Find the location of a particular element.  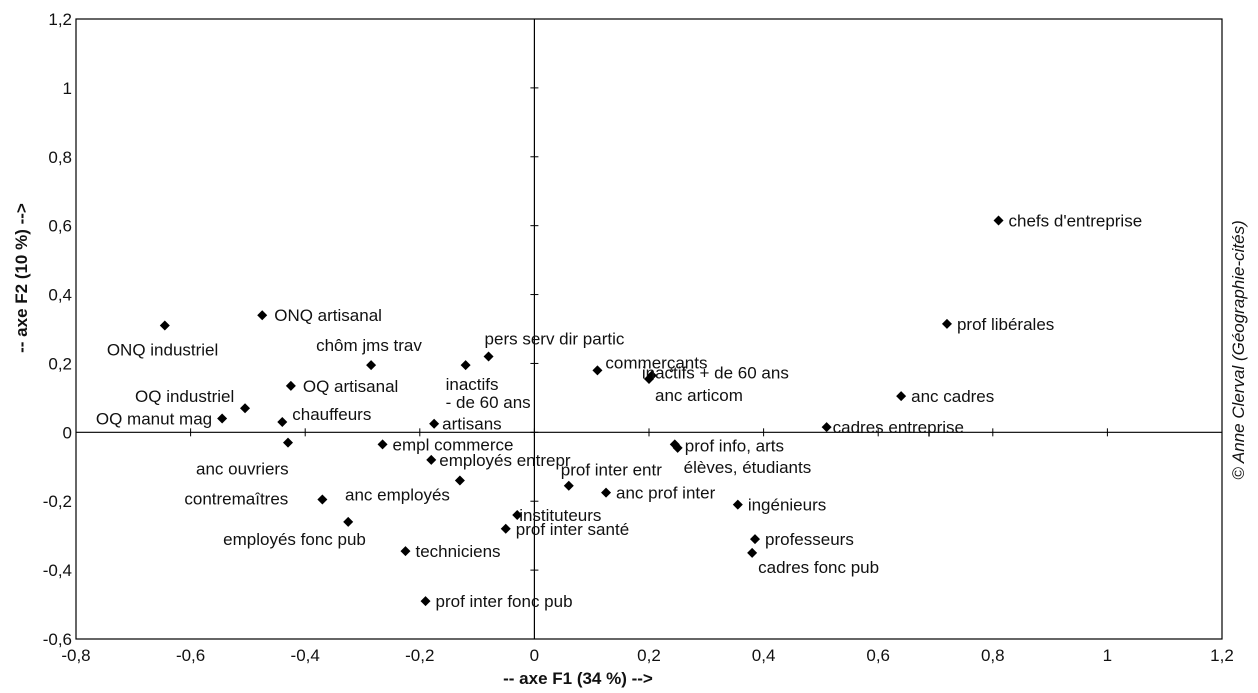

point-label: artisans is located at coordinates (472, 424).